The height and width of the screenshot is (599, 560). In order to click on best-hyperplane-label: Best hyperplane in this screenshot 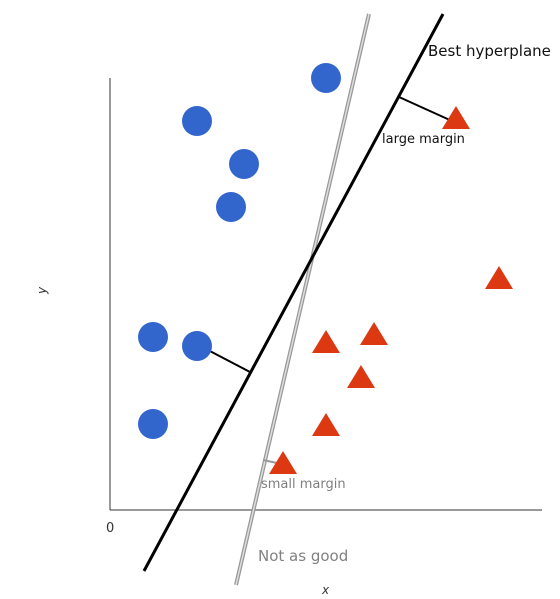, I will do `click(489, 51)`.